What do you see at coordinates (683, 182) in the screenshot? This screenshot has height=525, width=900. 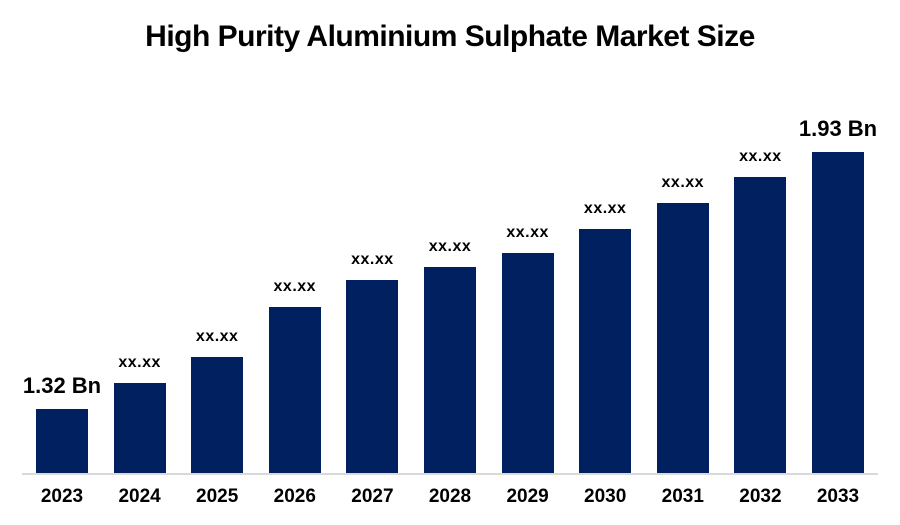 I see `value-label-2031: xx.xx` at bounding box center [683, 182].